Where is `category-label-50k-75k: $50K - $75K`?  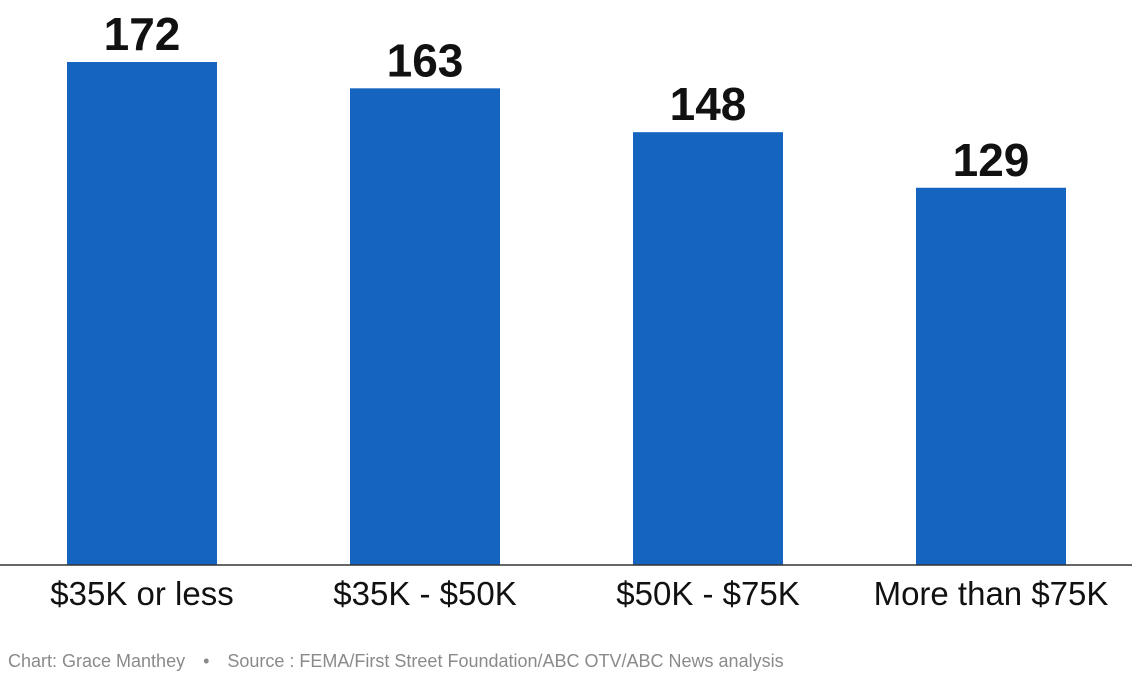 category-label-50k-75k: $50K - $75K is located at coordinates (707, 593).